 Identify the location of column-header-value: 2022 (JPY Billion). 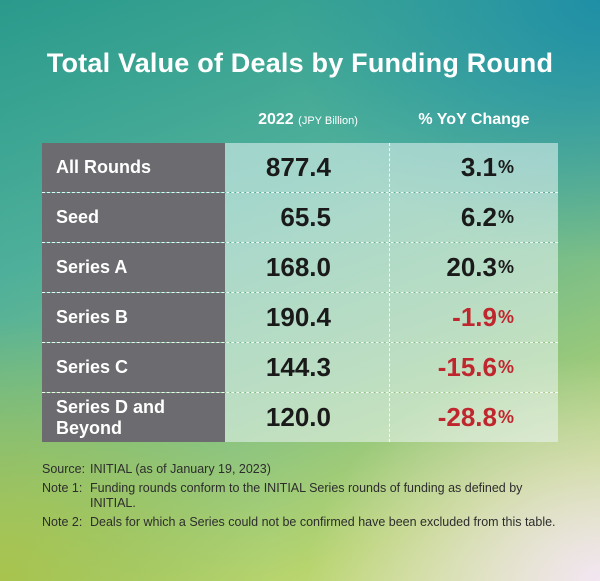
(308, 120).